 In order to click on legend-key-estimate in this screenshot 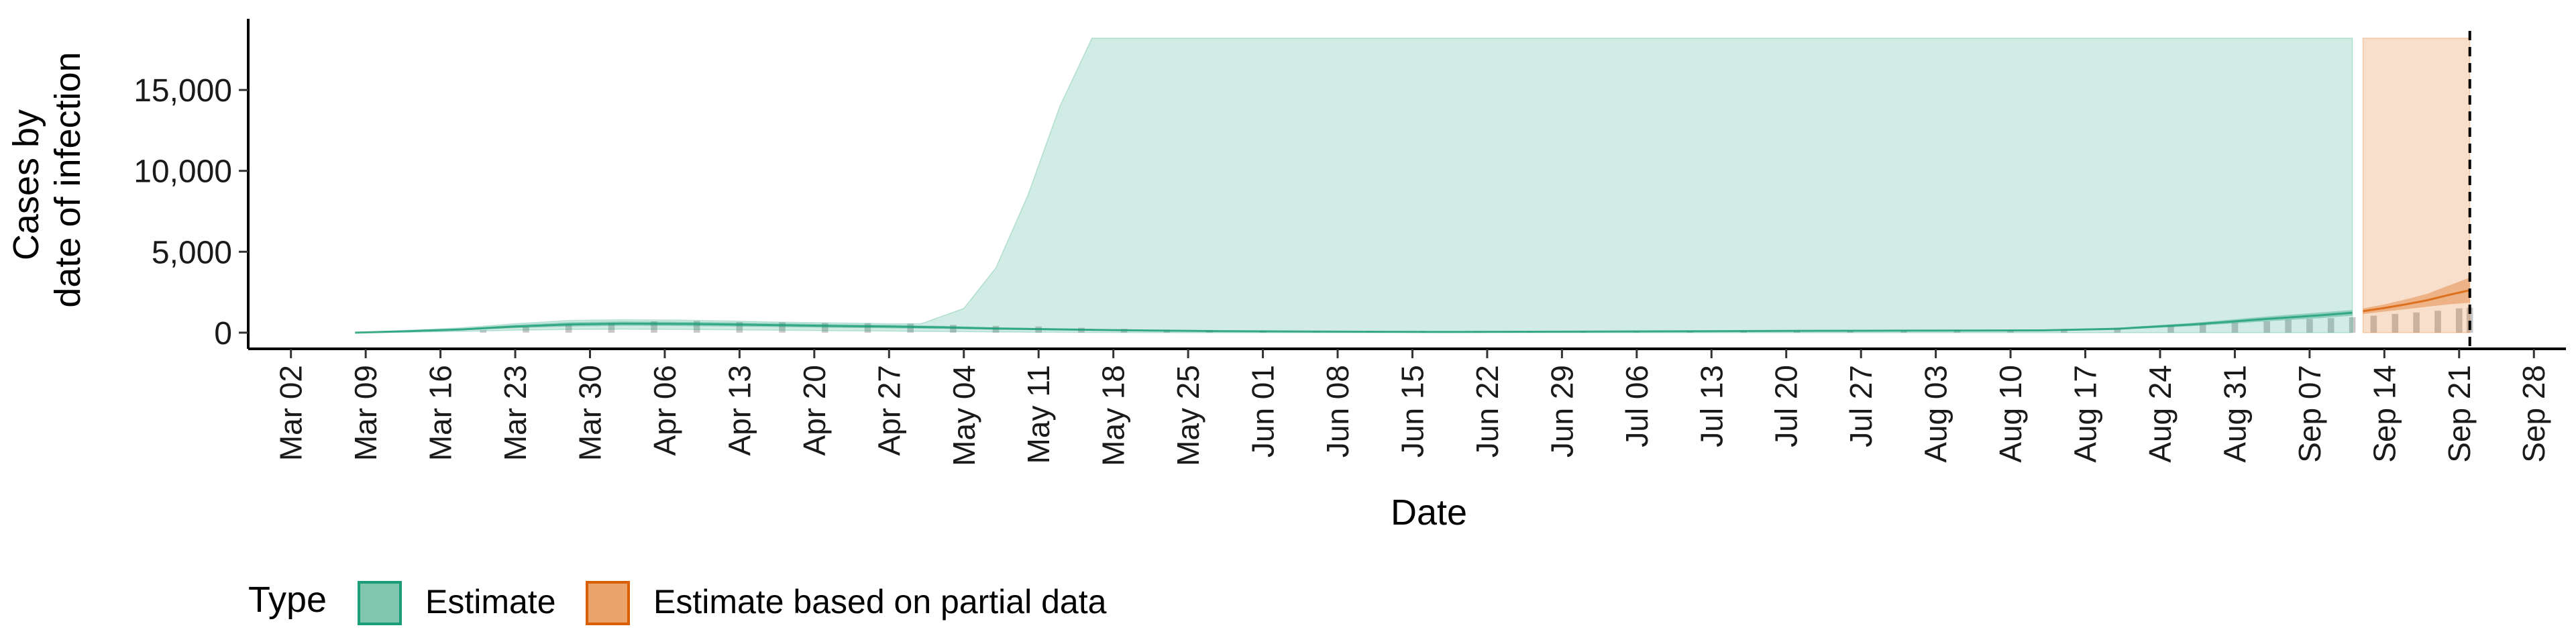, I will do `click(380, 603)`.